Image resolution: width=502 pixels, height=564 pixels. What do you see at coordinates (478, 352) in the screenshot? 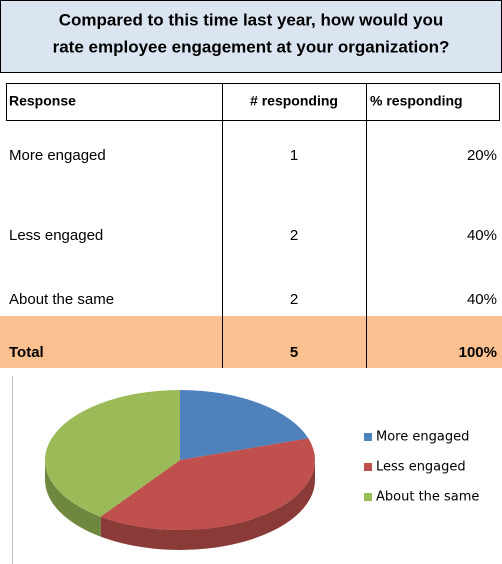
I see `total-cell: 100%` at bounding box center [478, 352].